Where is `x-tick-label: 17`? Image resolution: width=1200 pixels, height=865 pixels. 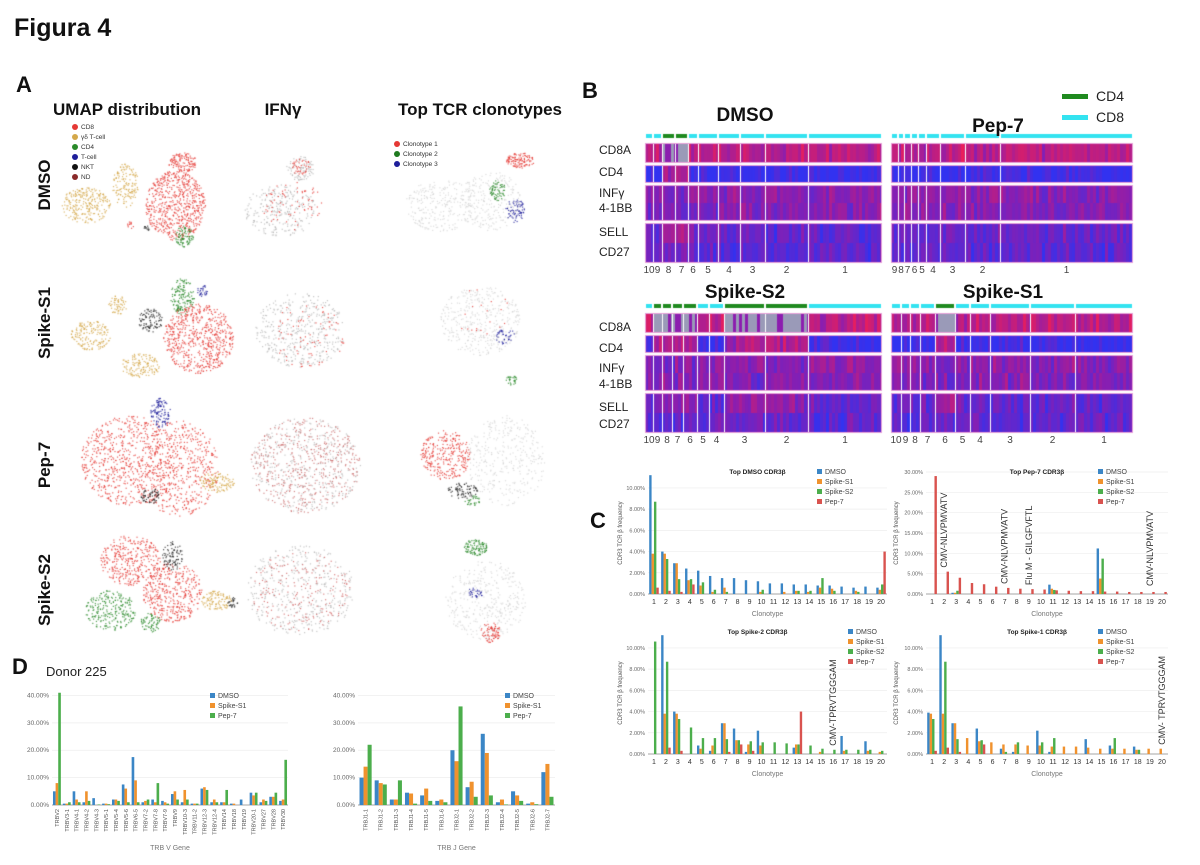 x-tick-label: 17 is located at coordinates (1126, 762).